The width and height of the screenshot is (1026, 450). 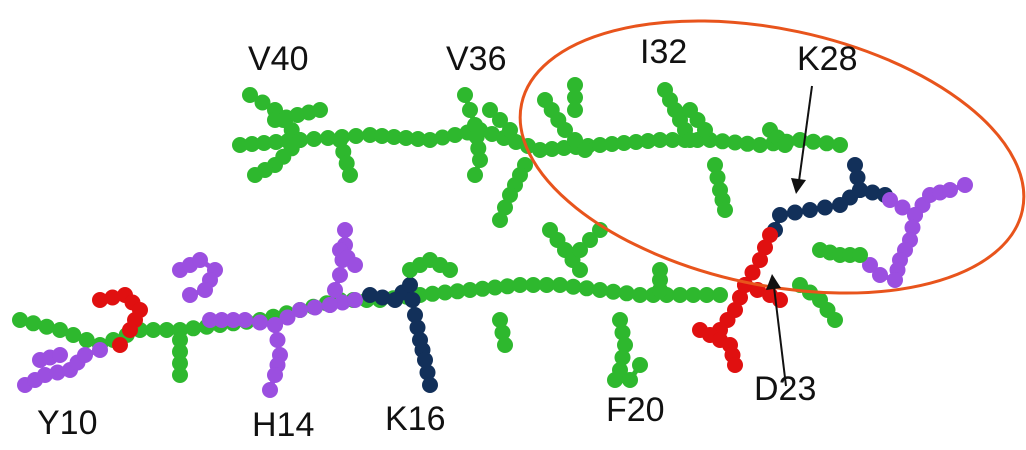 I want to click on e11-sidechain-atom, so click(x=130, y=330).